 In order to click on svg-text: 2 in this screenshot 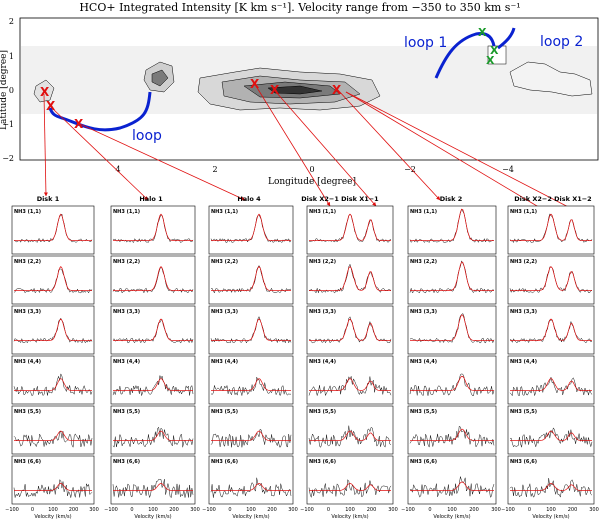, I will do `click(11, 21)`.